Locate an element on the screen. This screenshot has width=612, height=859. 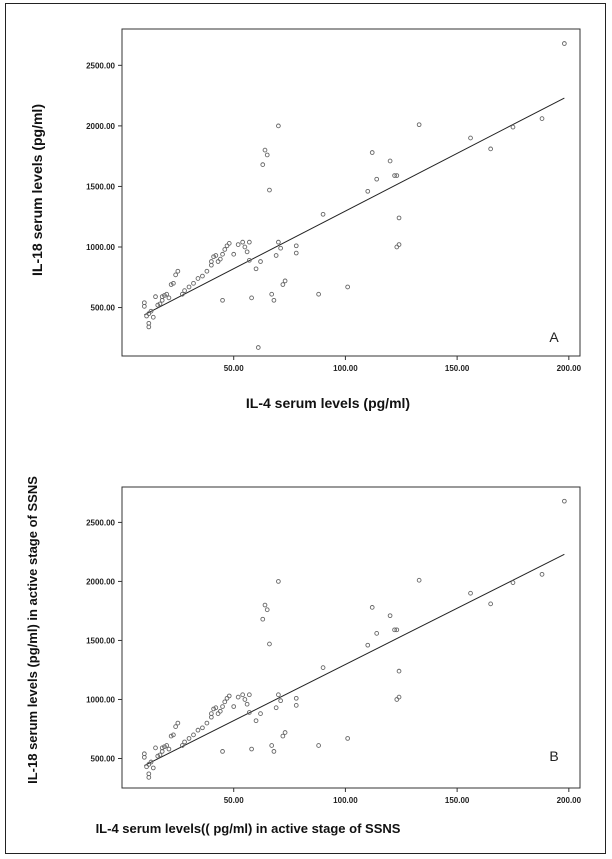
x-tick-label-a: 50.00 is located at coordinates (234, 368).